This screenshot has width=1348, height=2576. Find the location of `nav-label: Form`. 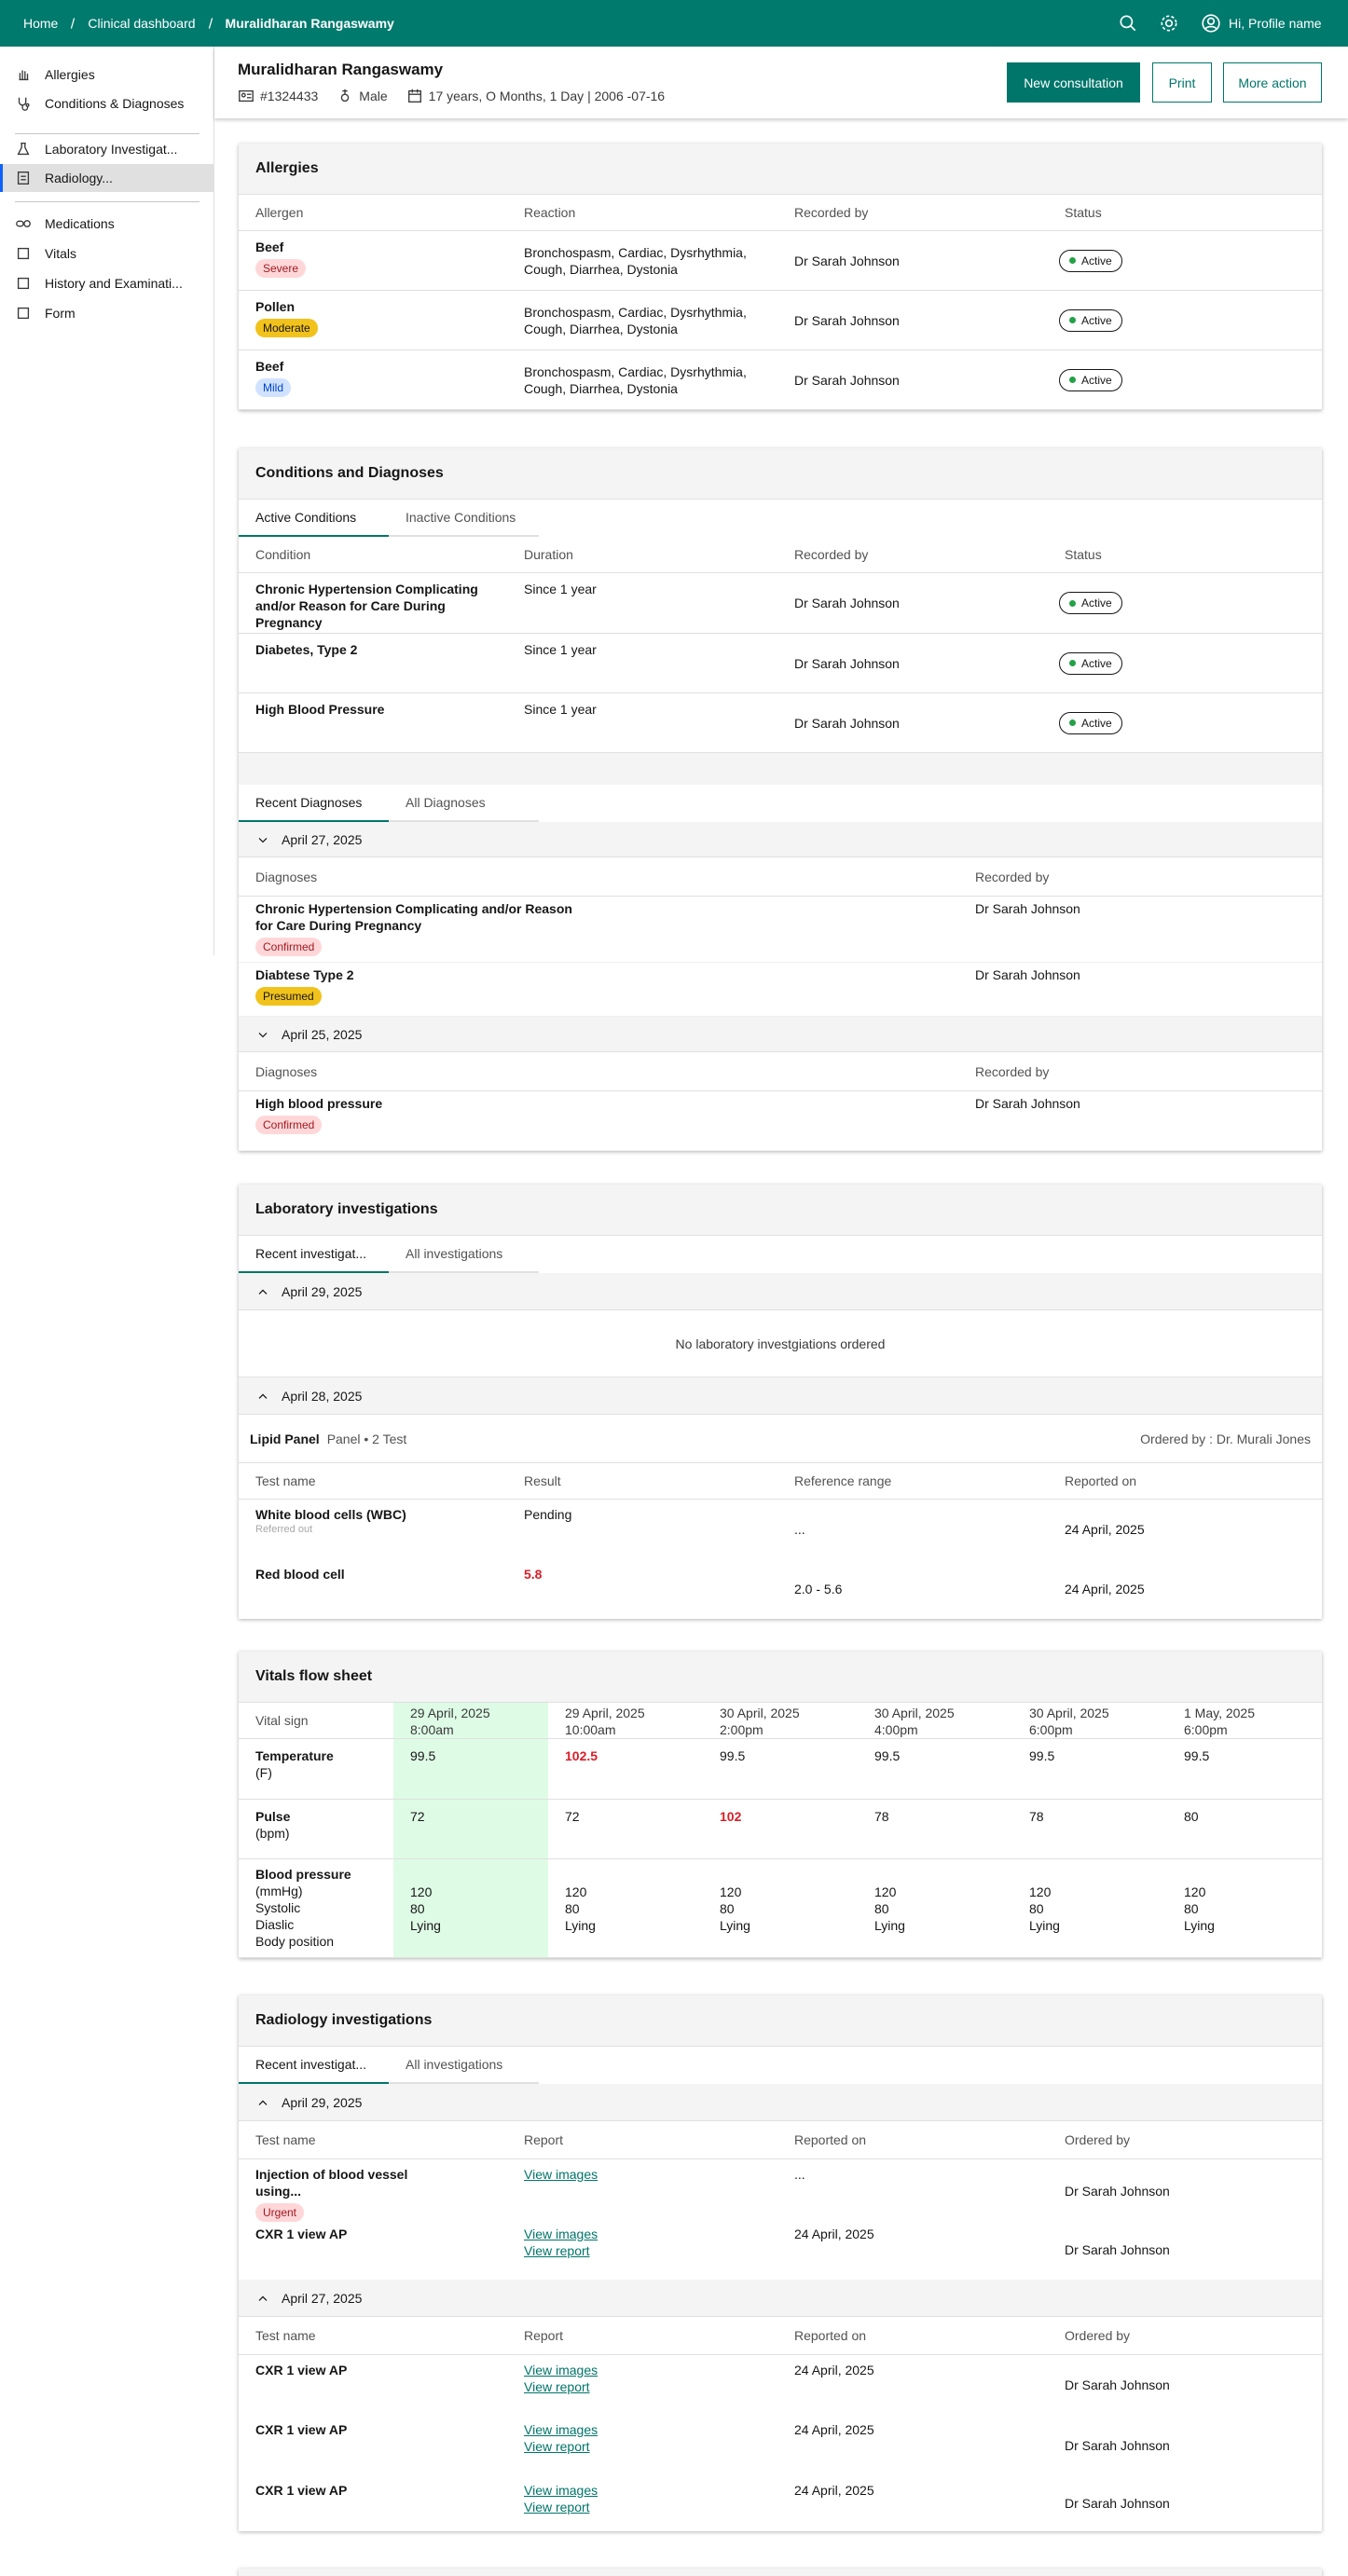

nav-label: Form is located at coordinates (60, 313).